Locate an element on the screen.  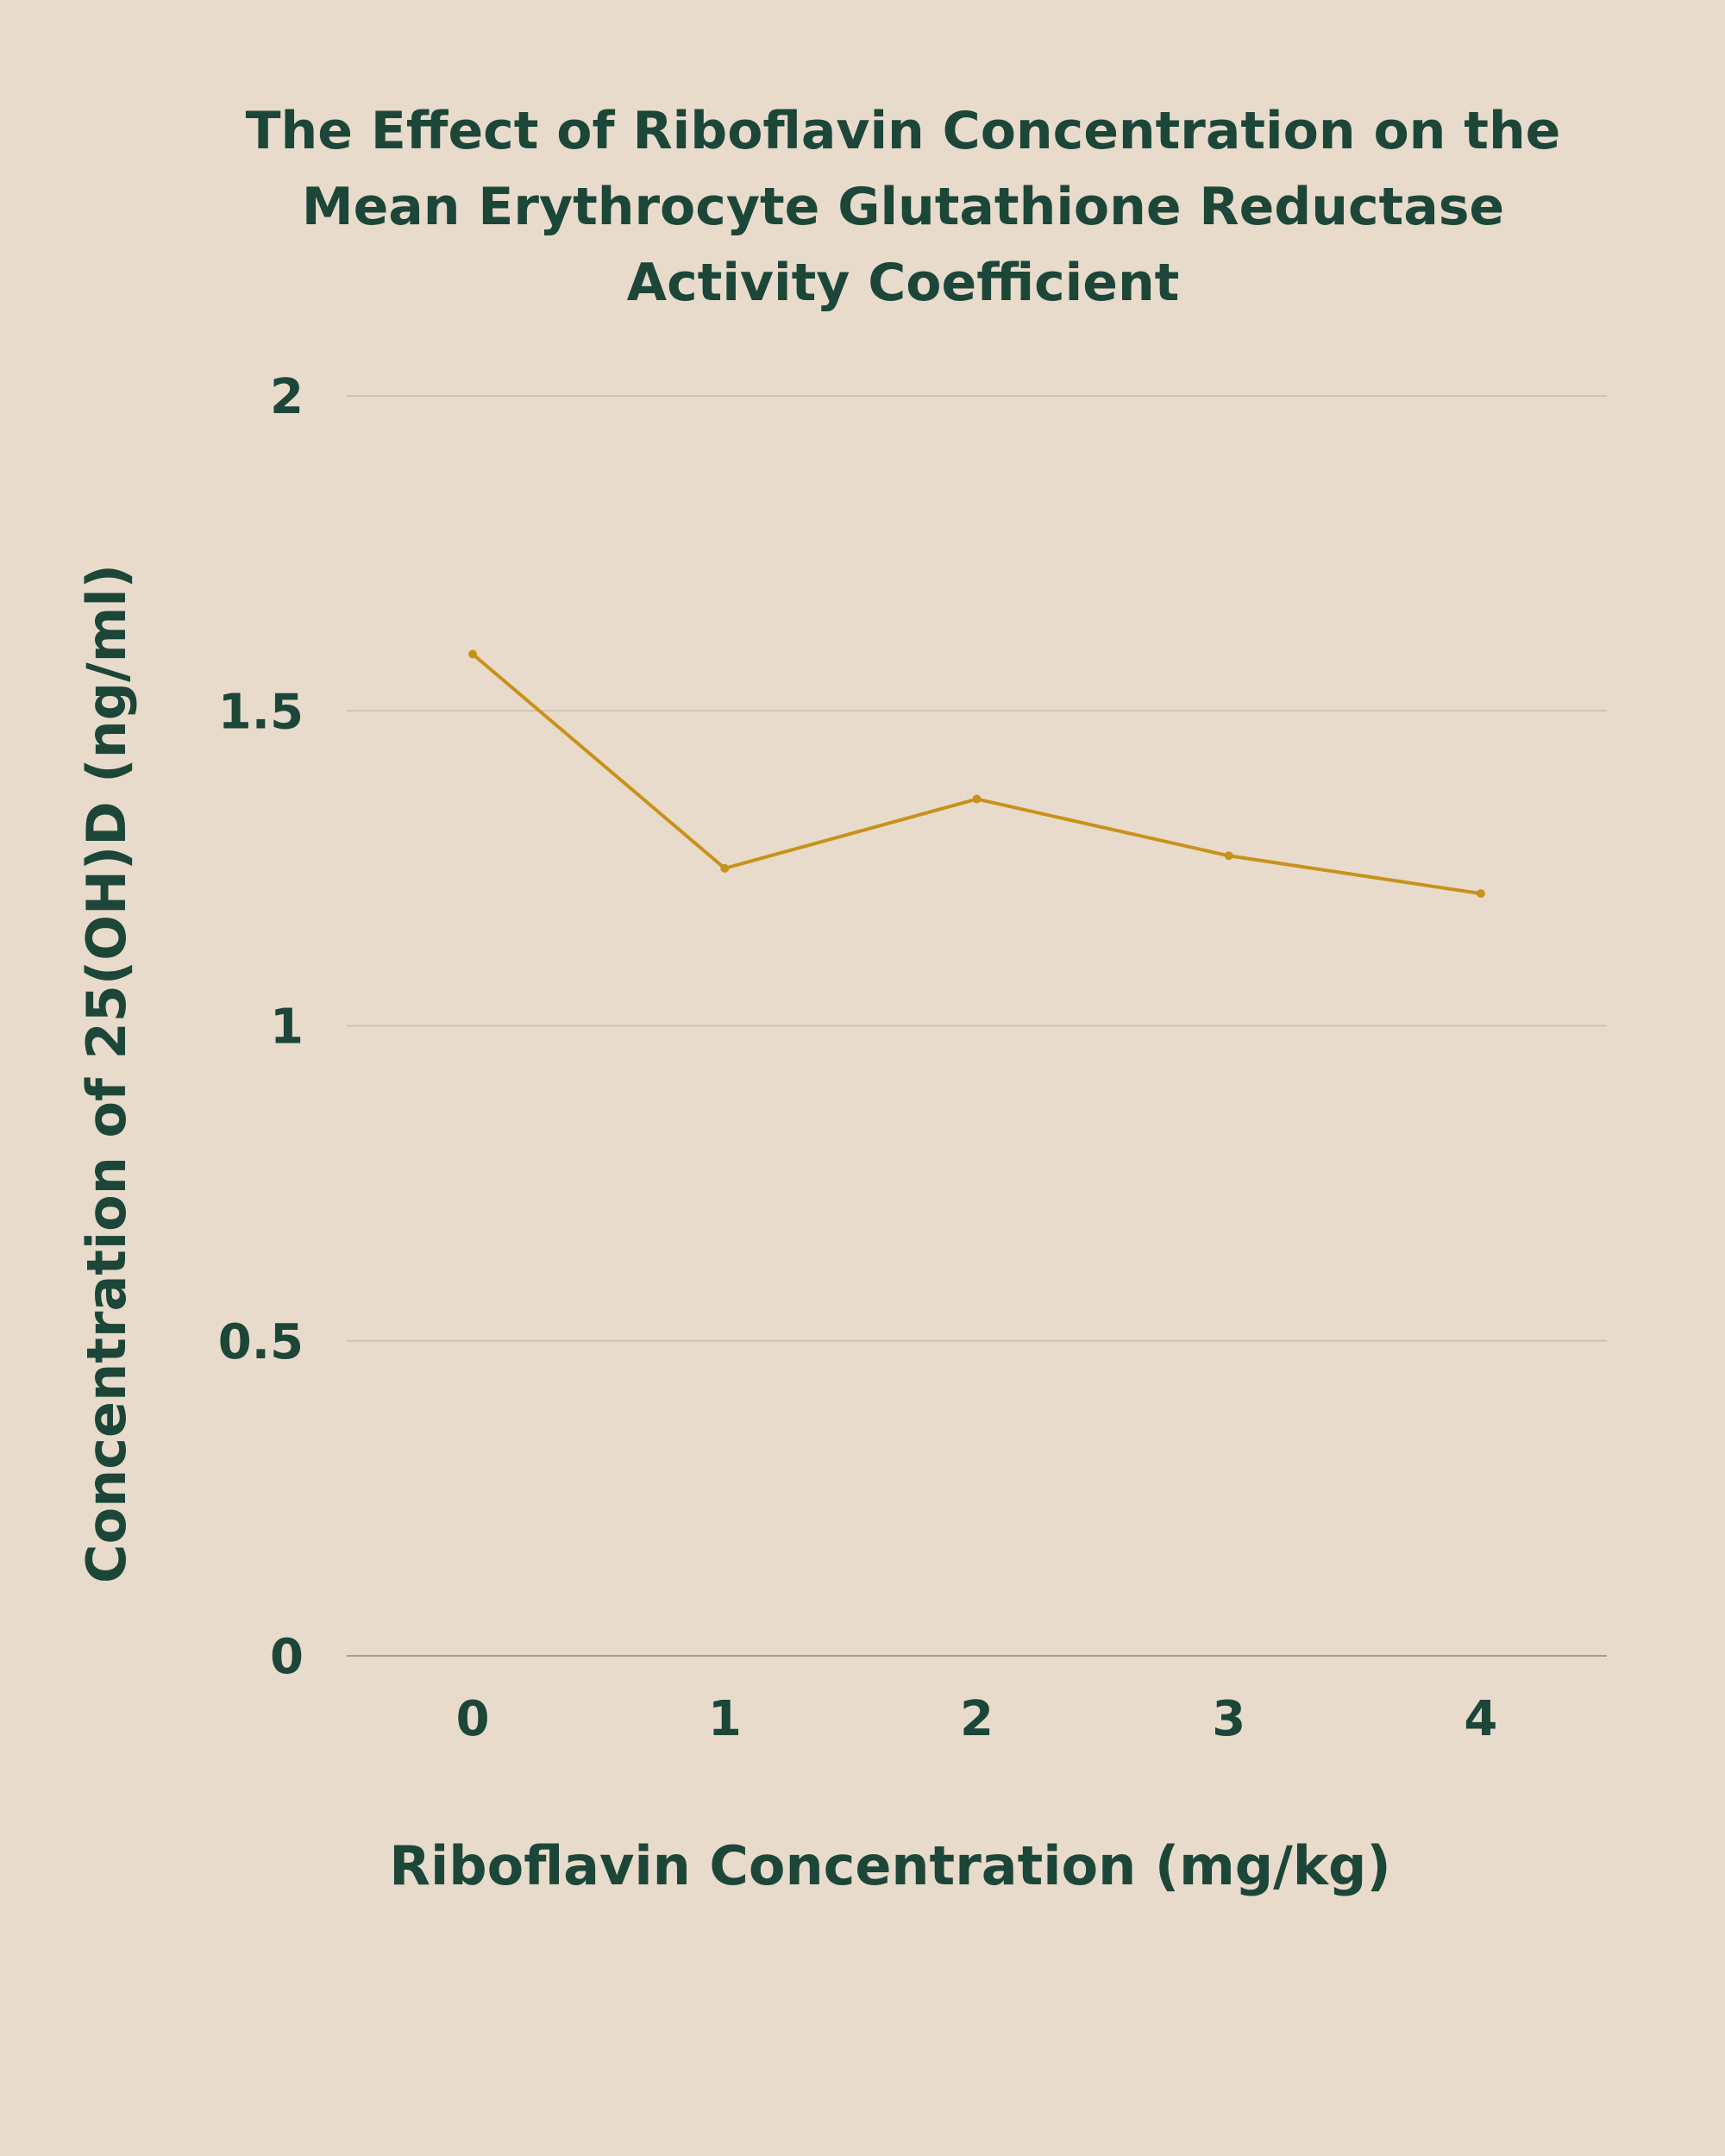
chart-title-line-3: Activity Coefficient is located at coordinates (903, 283).